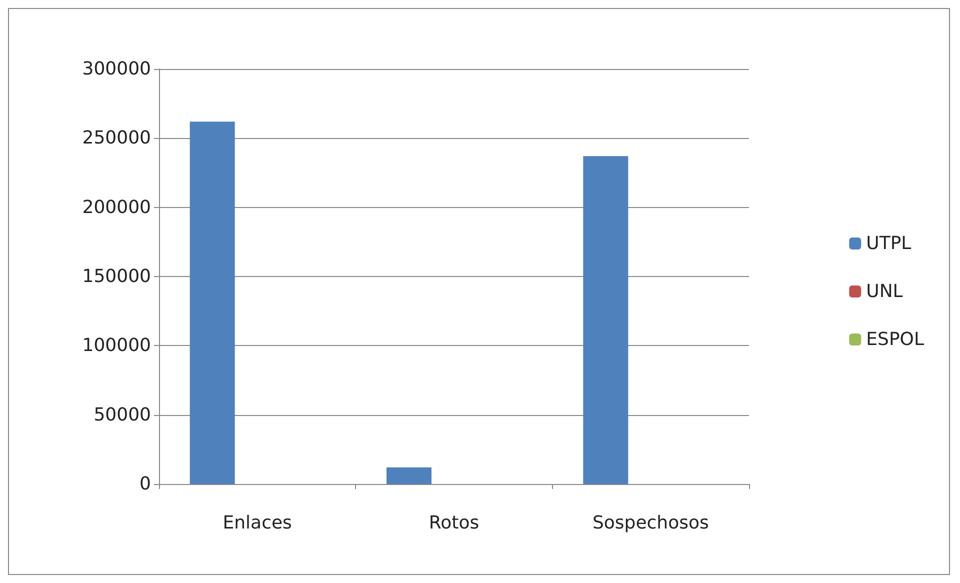  What do you see at coordinates (145, 484) in the screenshot?
I see `y-tick-label: 0` at bounding box center [145, 484].